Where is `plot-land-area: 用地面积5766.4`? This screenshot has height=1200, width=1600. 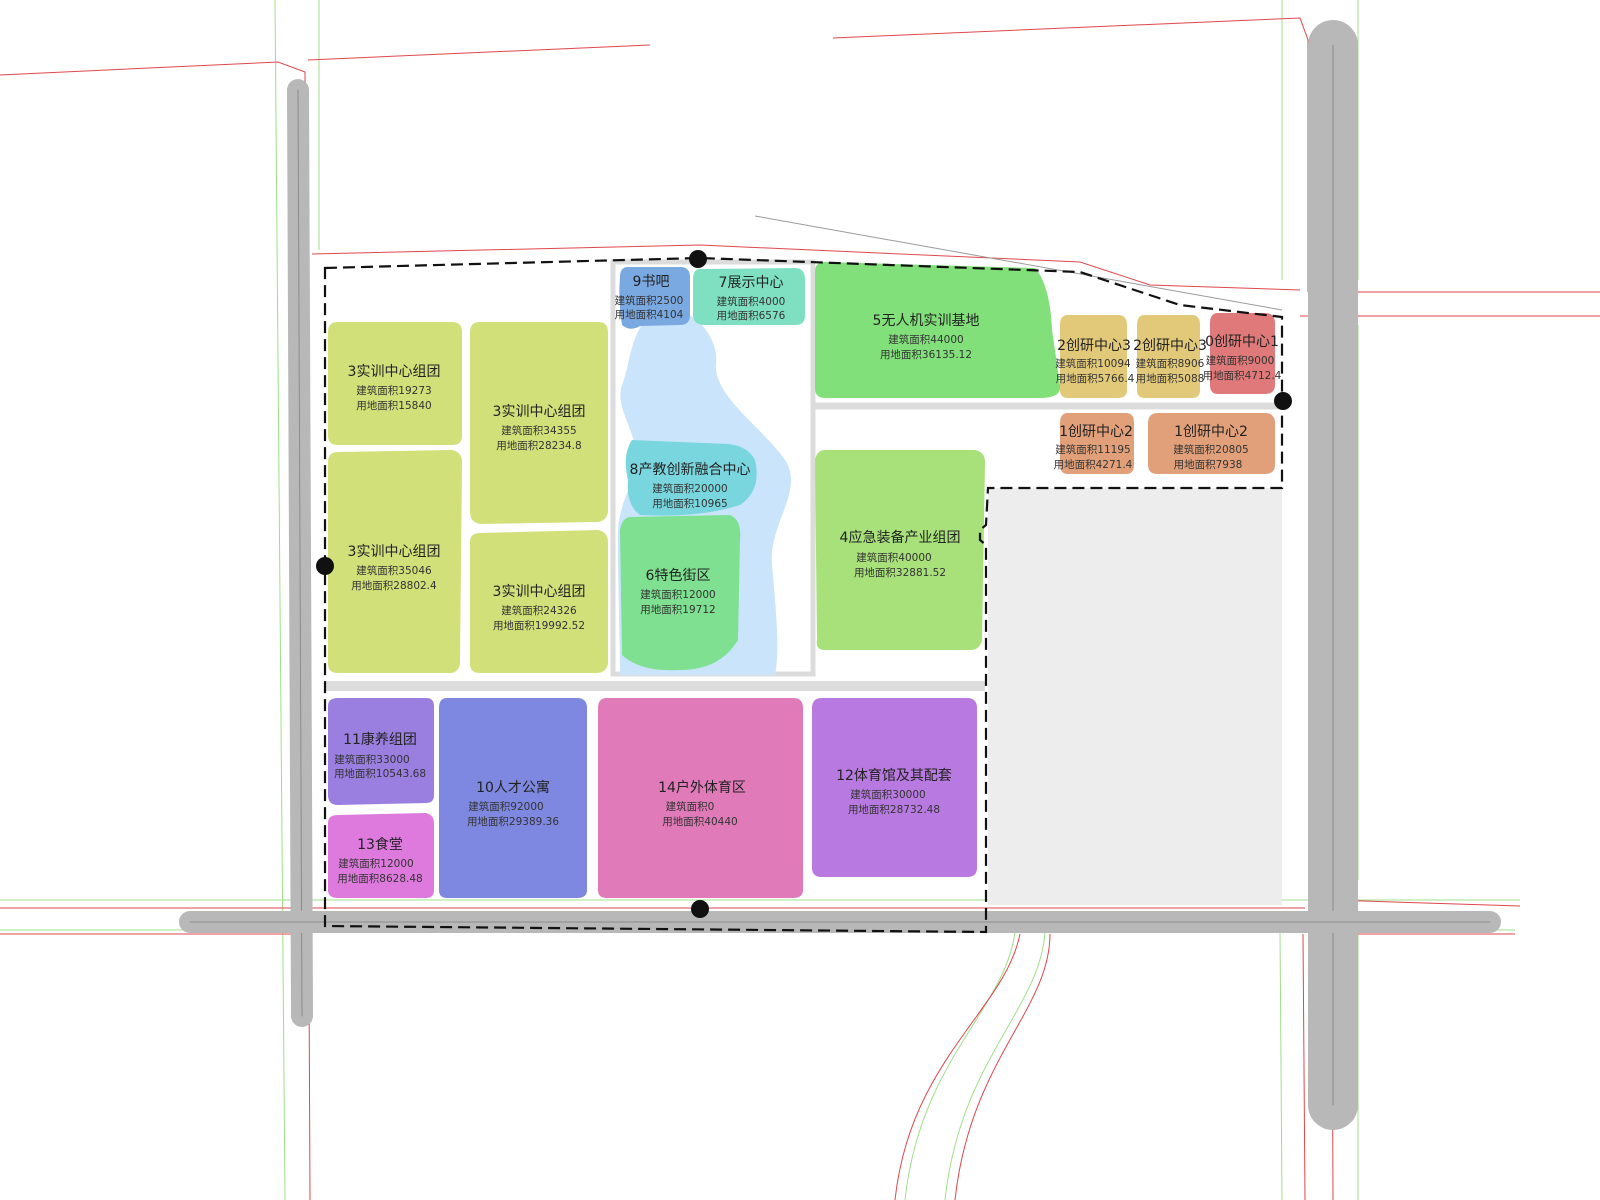 plot-land-area: 用地面积5766.4 is located at coordinates (1095, 378).